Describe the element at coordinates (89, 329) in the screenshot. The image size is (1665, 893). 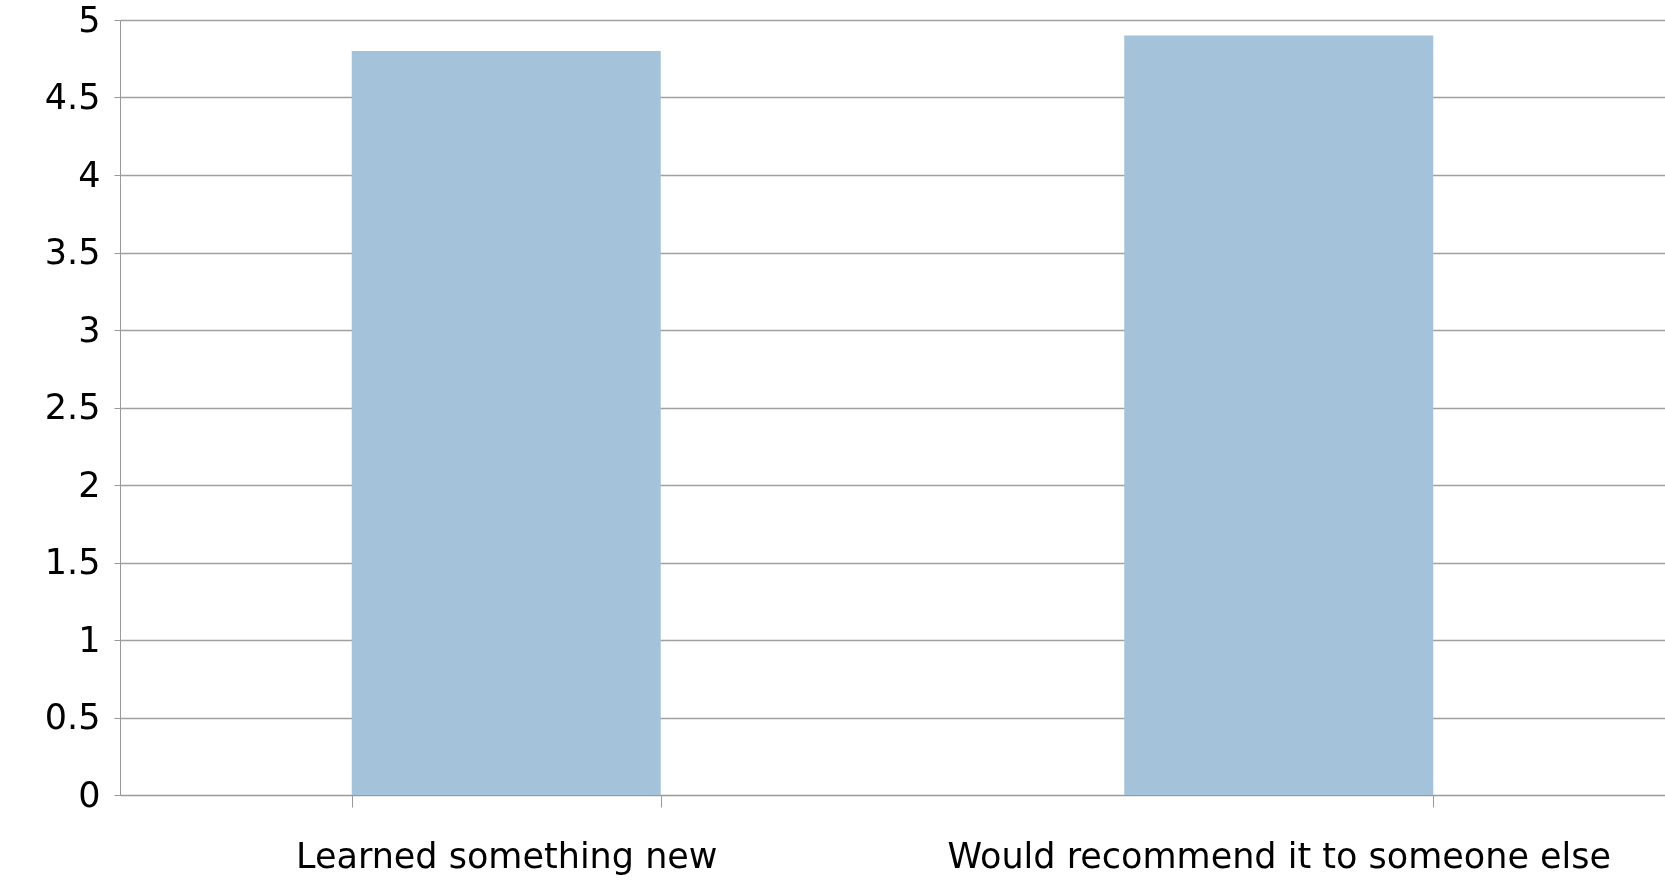
I see `y-tick-label: 3` at that location.